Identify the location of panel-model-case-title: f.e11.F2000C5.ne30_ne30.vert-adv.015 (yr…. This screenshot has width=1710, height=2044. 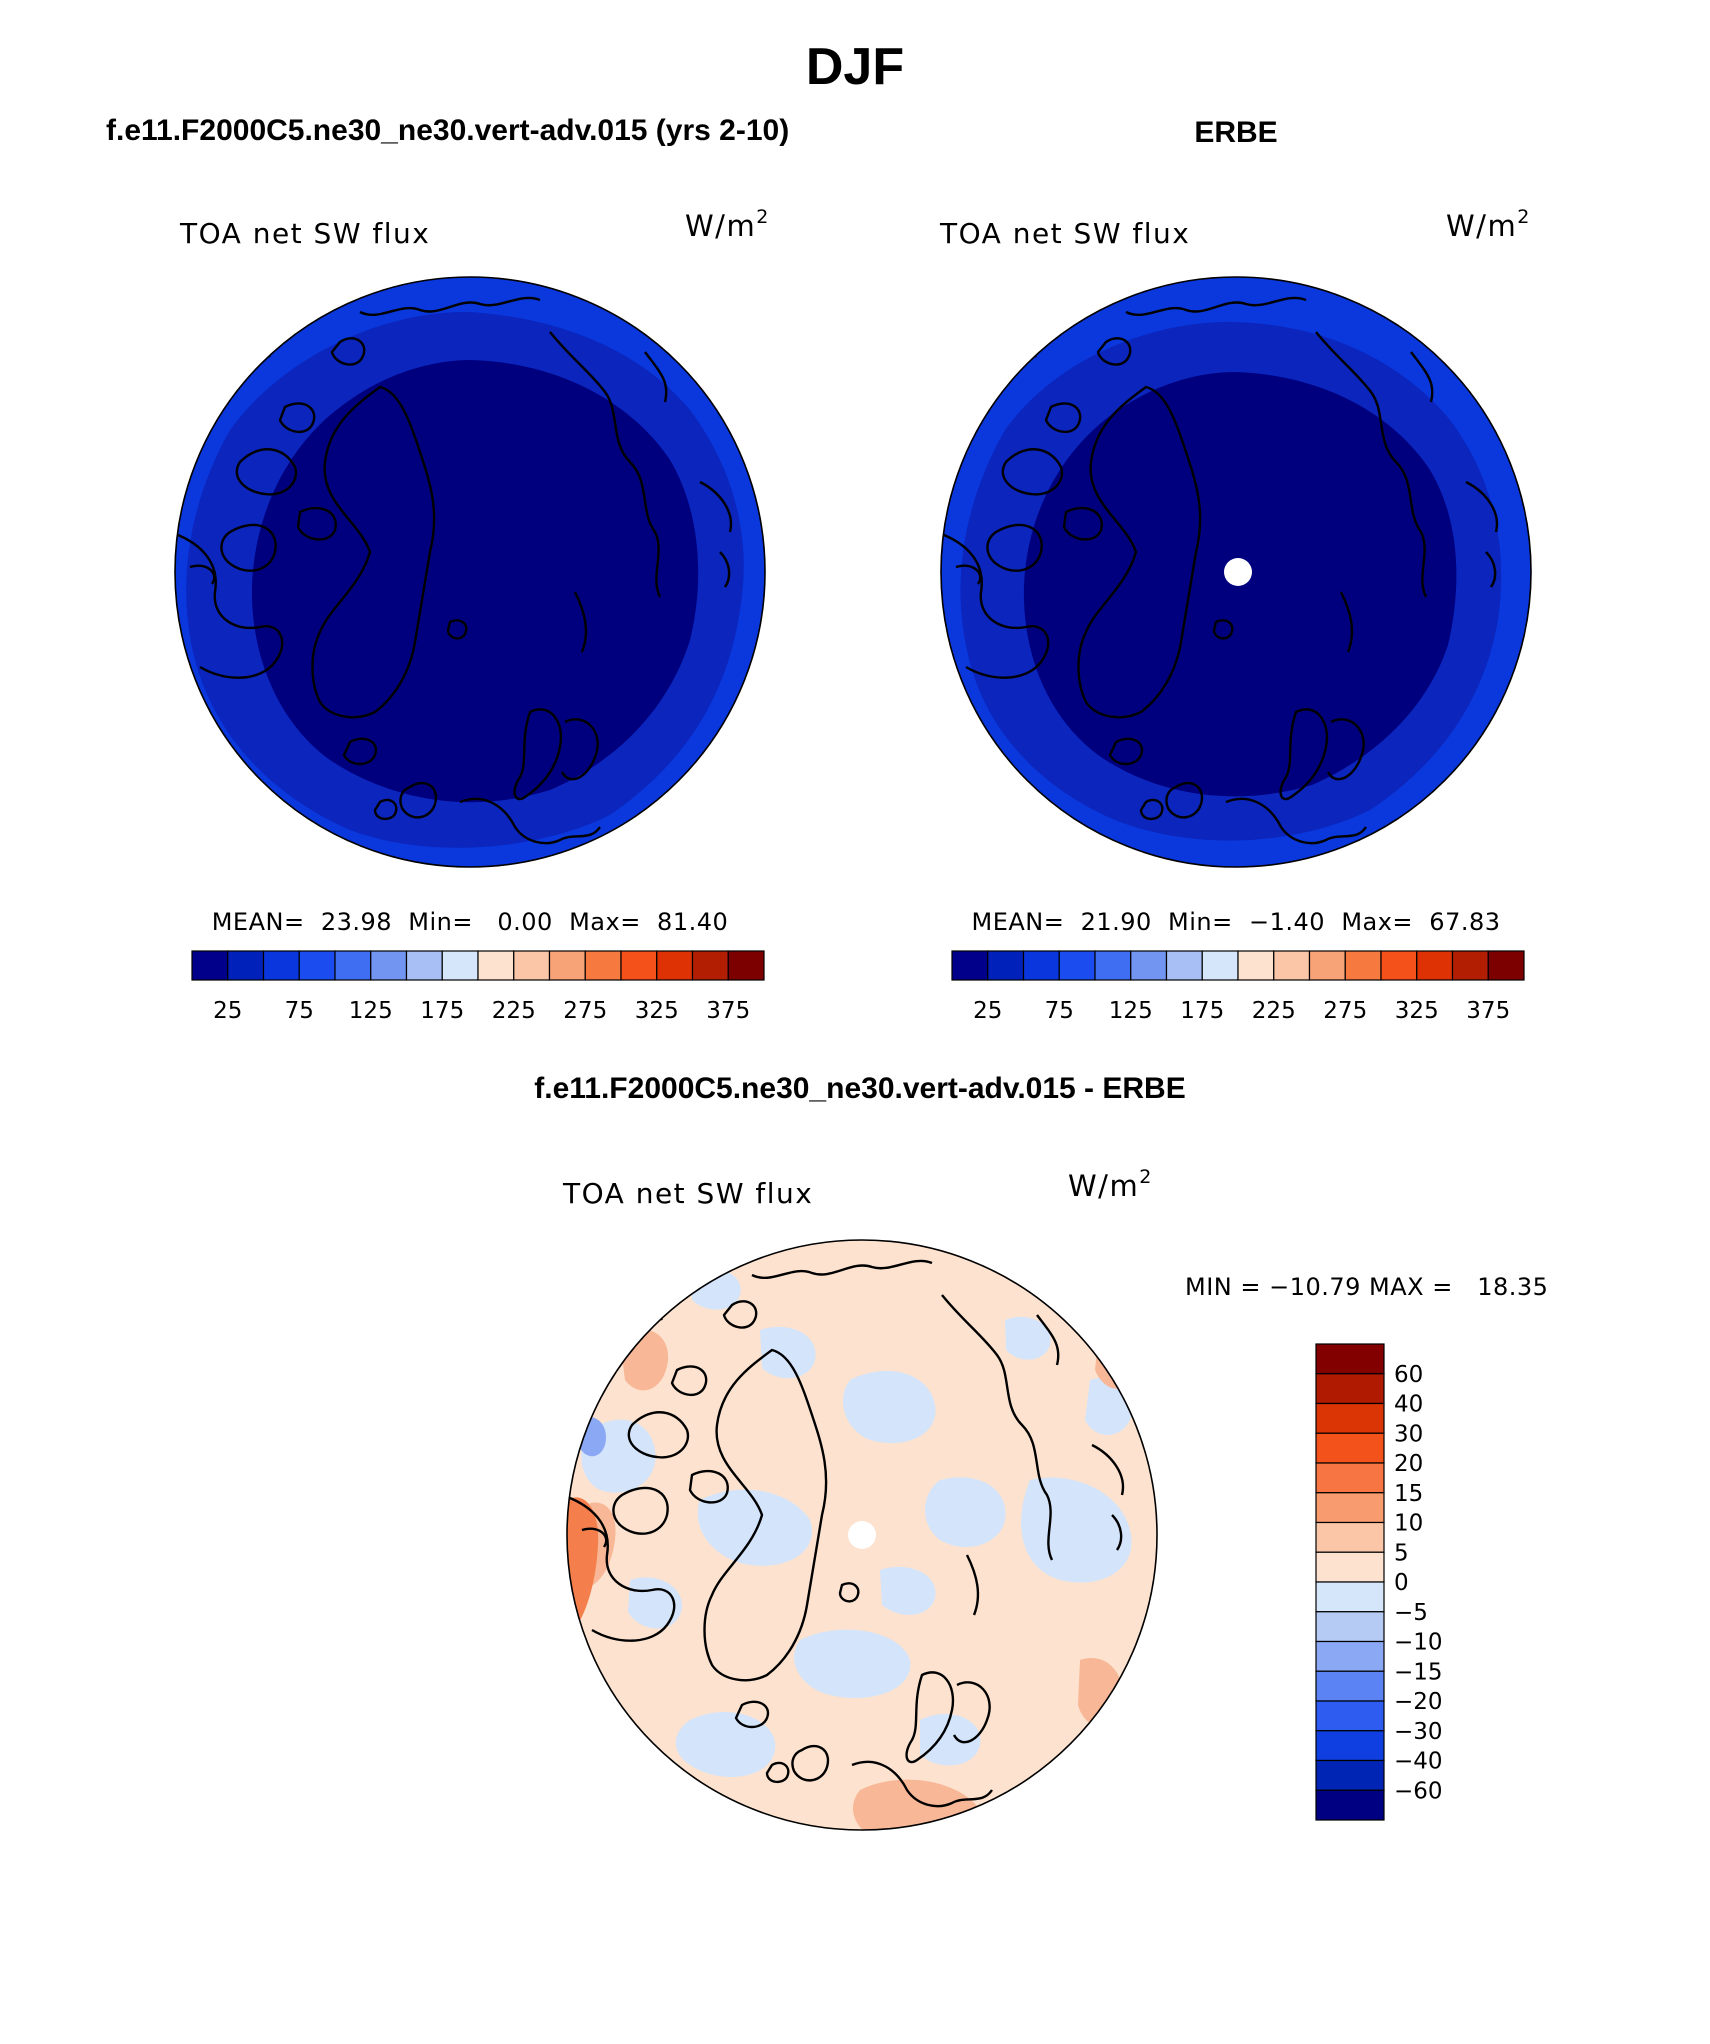
(447, 130).